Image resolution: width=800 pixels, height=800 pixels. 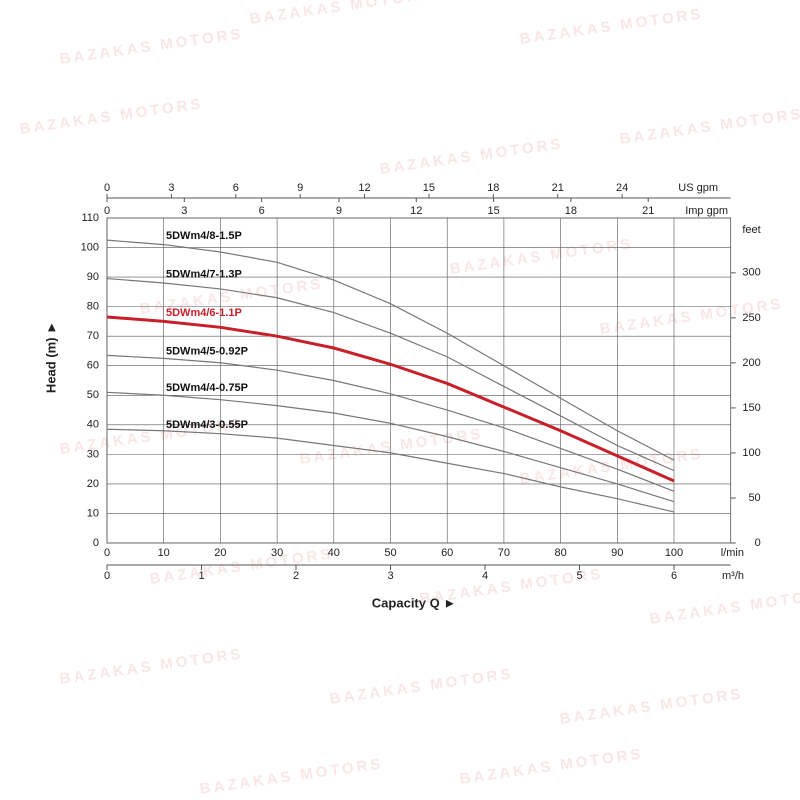 What do you see at coordinates (107, 576) in the screenshot?
I see `x2-tick-label: 0` at bounding box center [107, 576].